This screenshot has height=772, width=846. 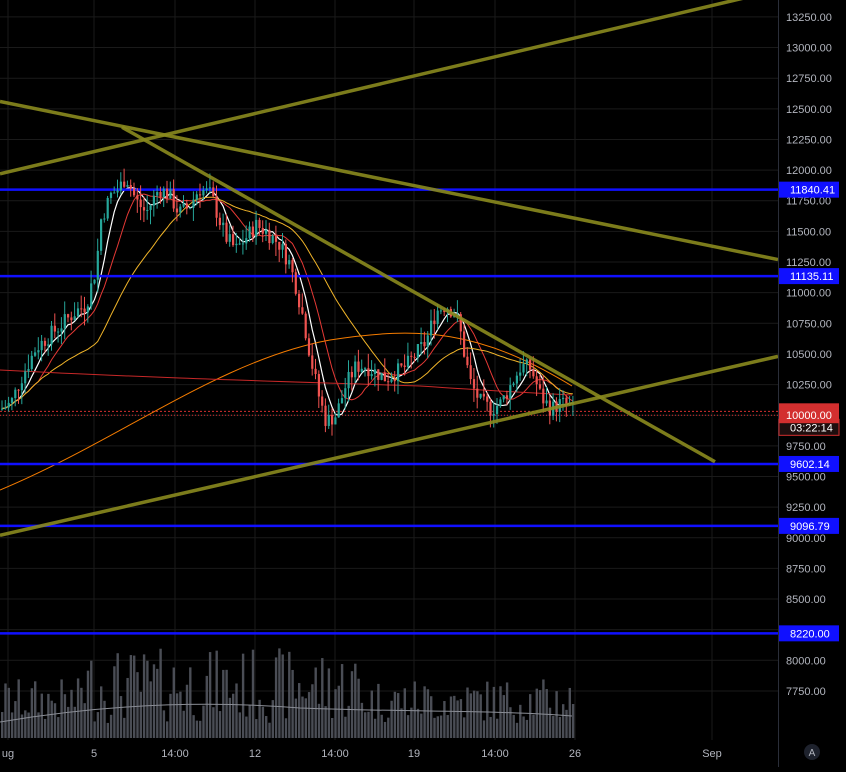 What do you see at coordinates (414, 754) in the screenshot?
I see `time-tick-label: 19` at bounding box center [414, 754].